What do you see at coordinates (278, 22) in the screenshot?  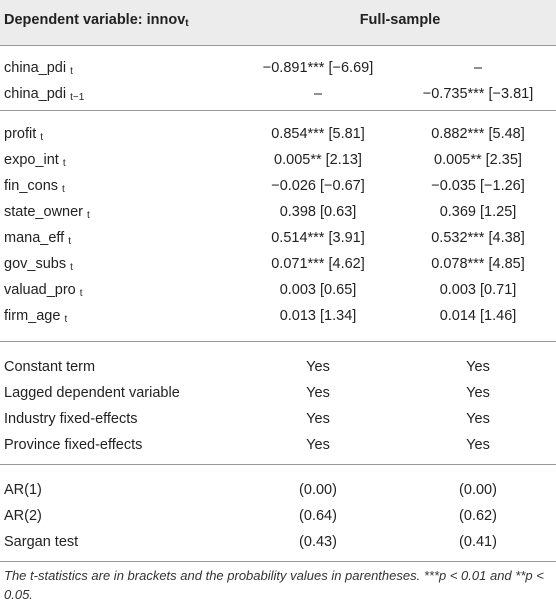 I see `header-background` at bounding box center [278, 22].